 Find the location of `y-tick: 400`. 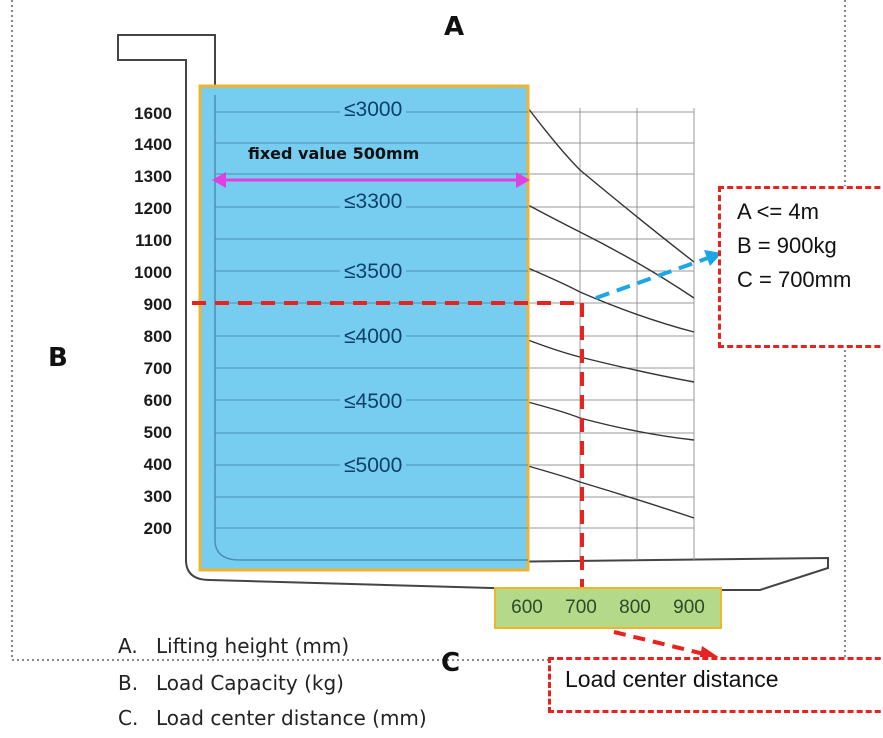

y-tick: 400 is located at coordinates (157, 464).